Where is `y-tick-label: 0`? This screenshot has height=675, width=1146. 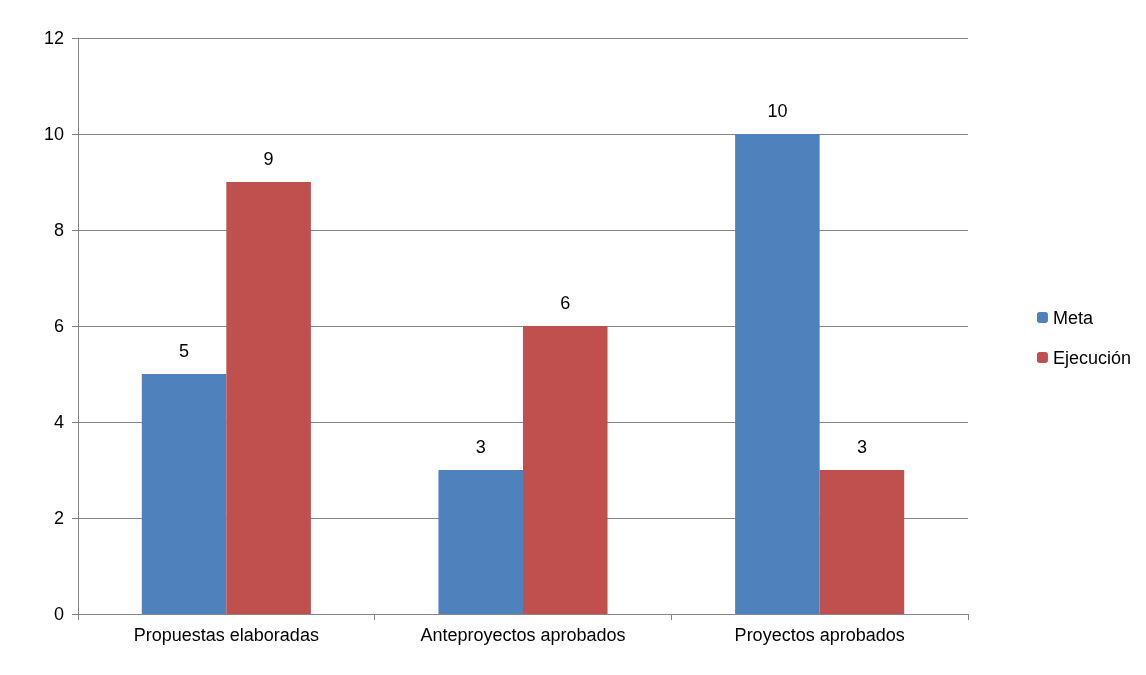
y-tick-label: 0 is located at coordinates (58, 614).